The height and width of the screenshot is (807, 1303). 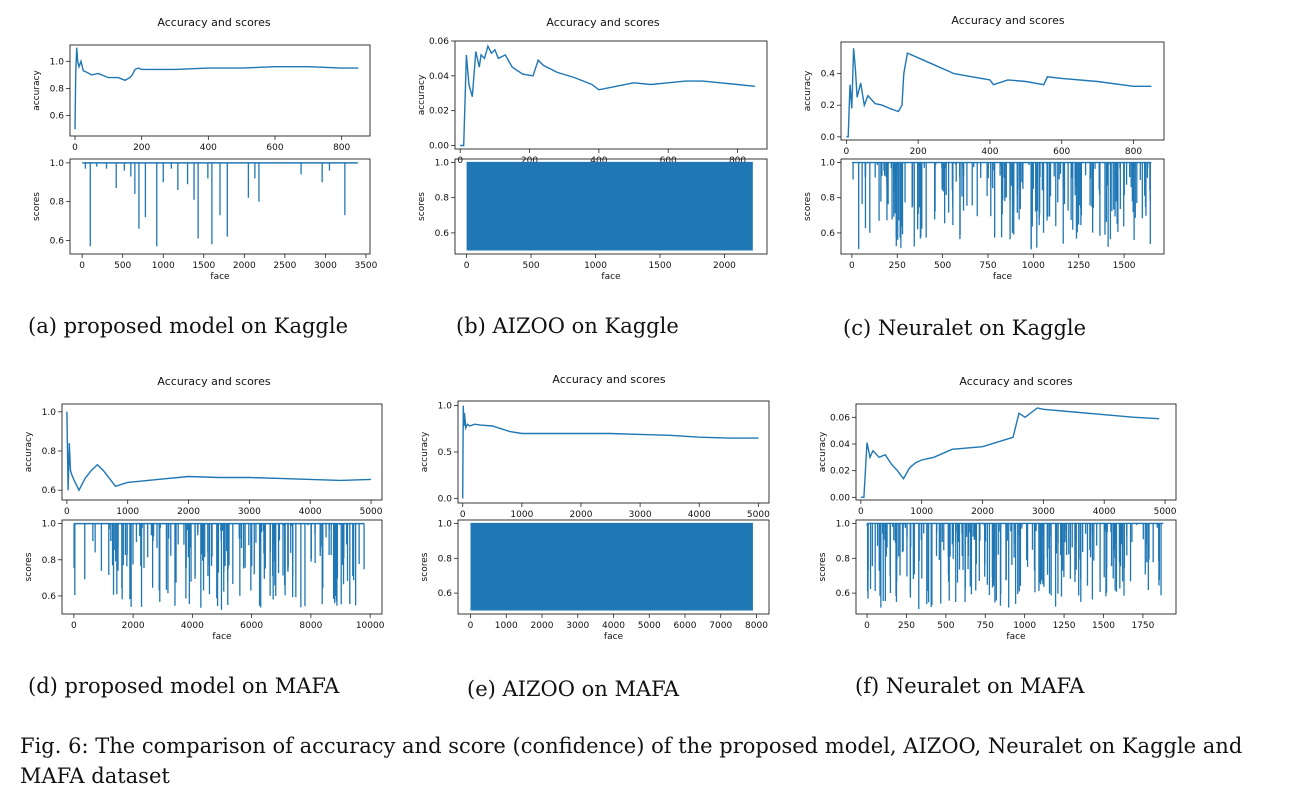 What do you see at coordinates (310, 512) in the screenshot?
I see `accuracy-d-xtick-label: 4000` at bounding box center [310, 512].